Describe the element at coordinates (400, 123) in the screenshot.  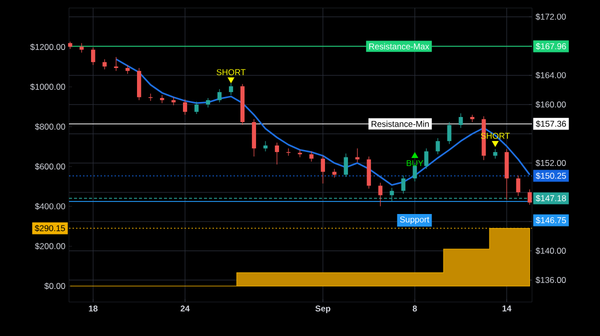
I see `annotation: Resistance-Min` at that location.